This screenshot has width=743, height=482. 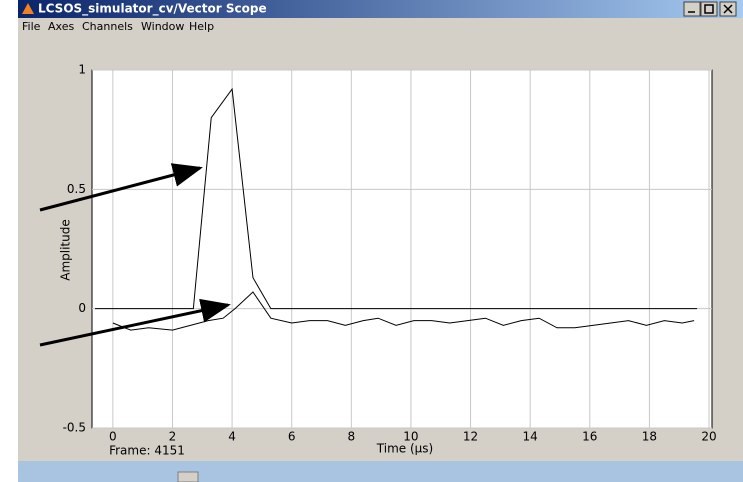 I want to click on x-tick-label: 8, so click(x=352, y=437).